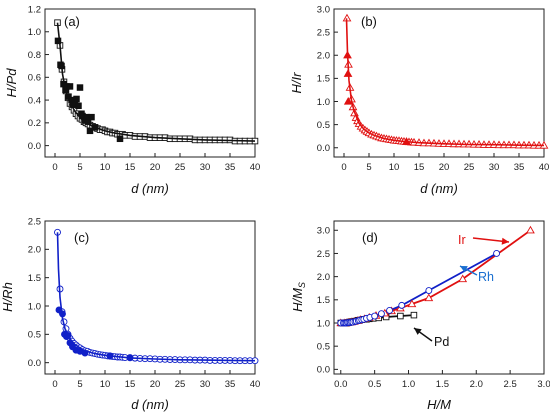  I want to click on y-axis-label: H/Ir, so click(296, 83).